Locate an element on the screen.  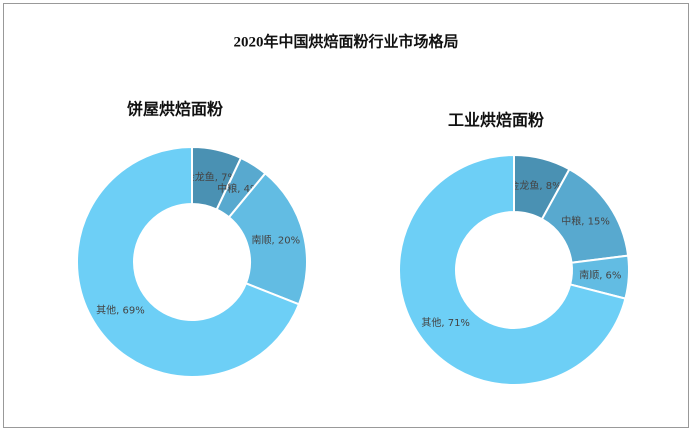
chart-subtitle: 工业烘焙面粉 is located at coordinates (496, 120).